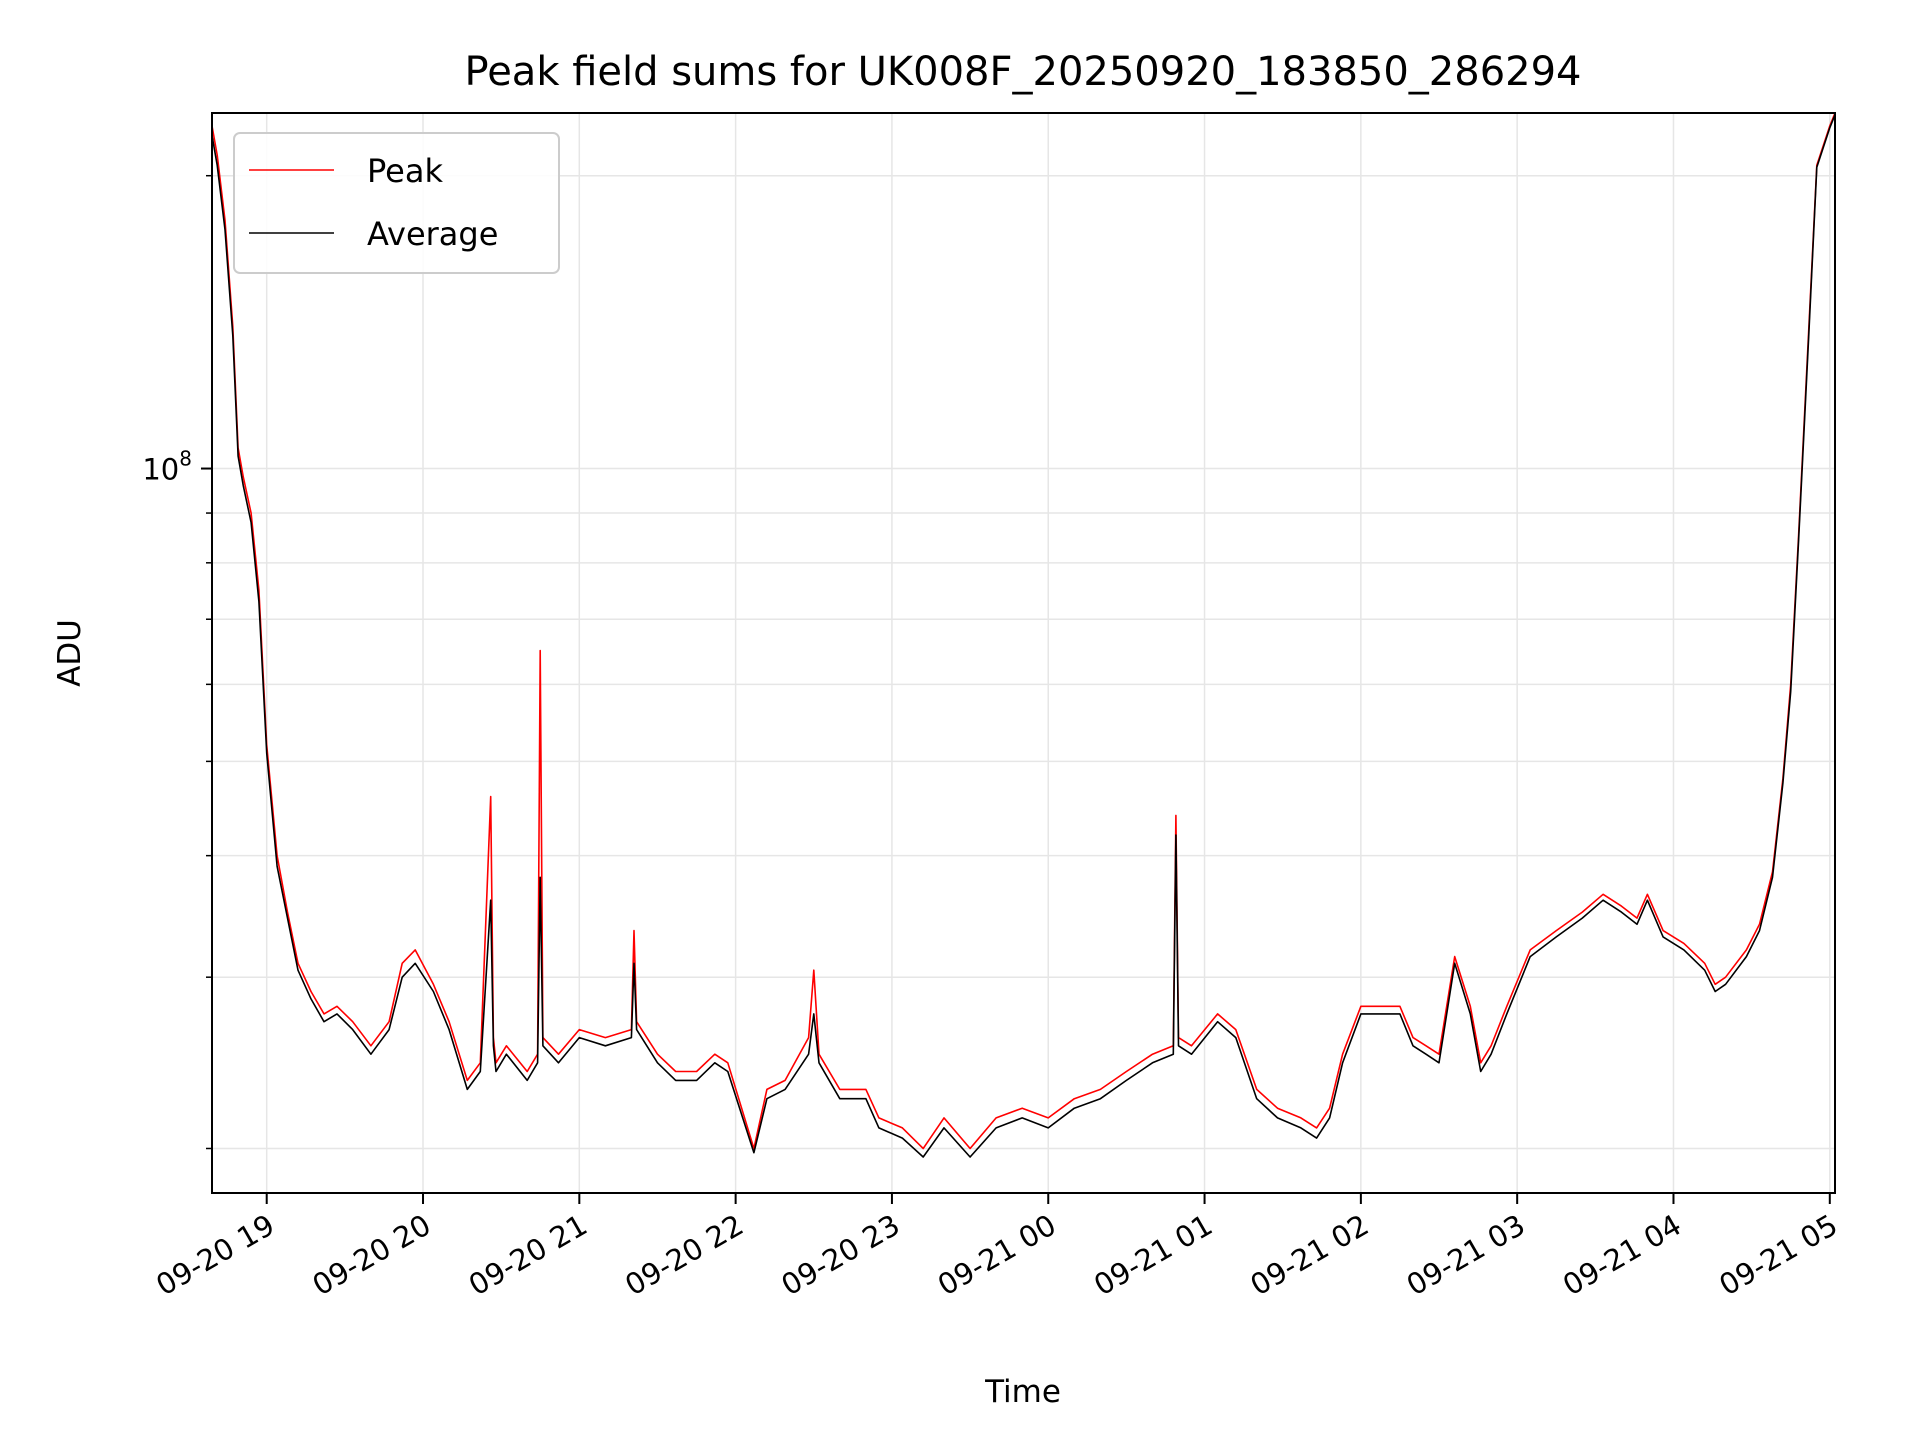  I want to click on legend-box, so click(396, 203).